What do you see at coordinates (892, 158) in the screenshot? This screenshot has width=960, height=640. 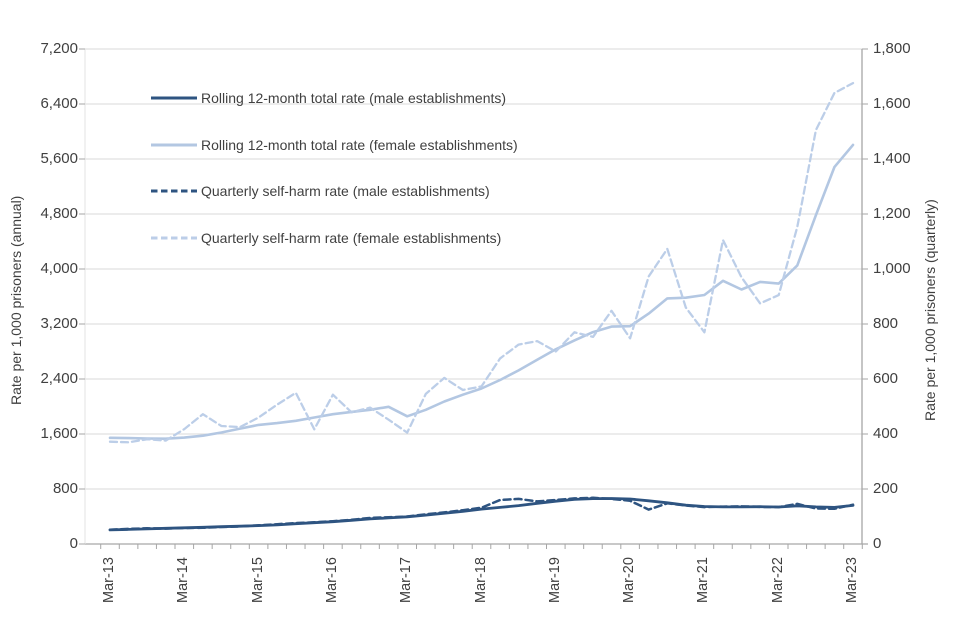 I see `right-axis-tick-label: 1,400` at bounding box center [892, 158].